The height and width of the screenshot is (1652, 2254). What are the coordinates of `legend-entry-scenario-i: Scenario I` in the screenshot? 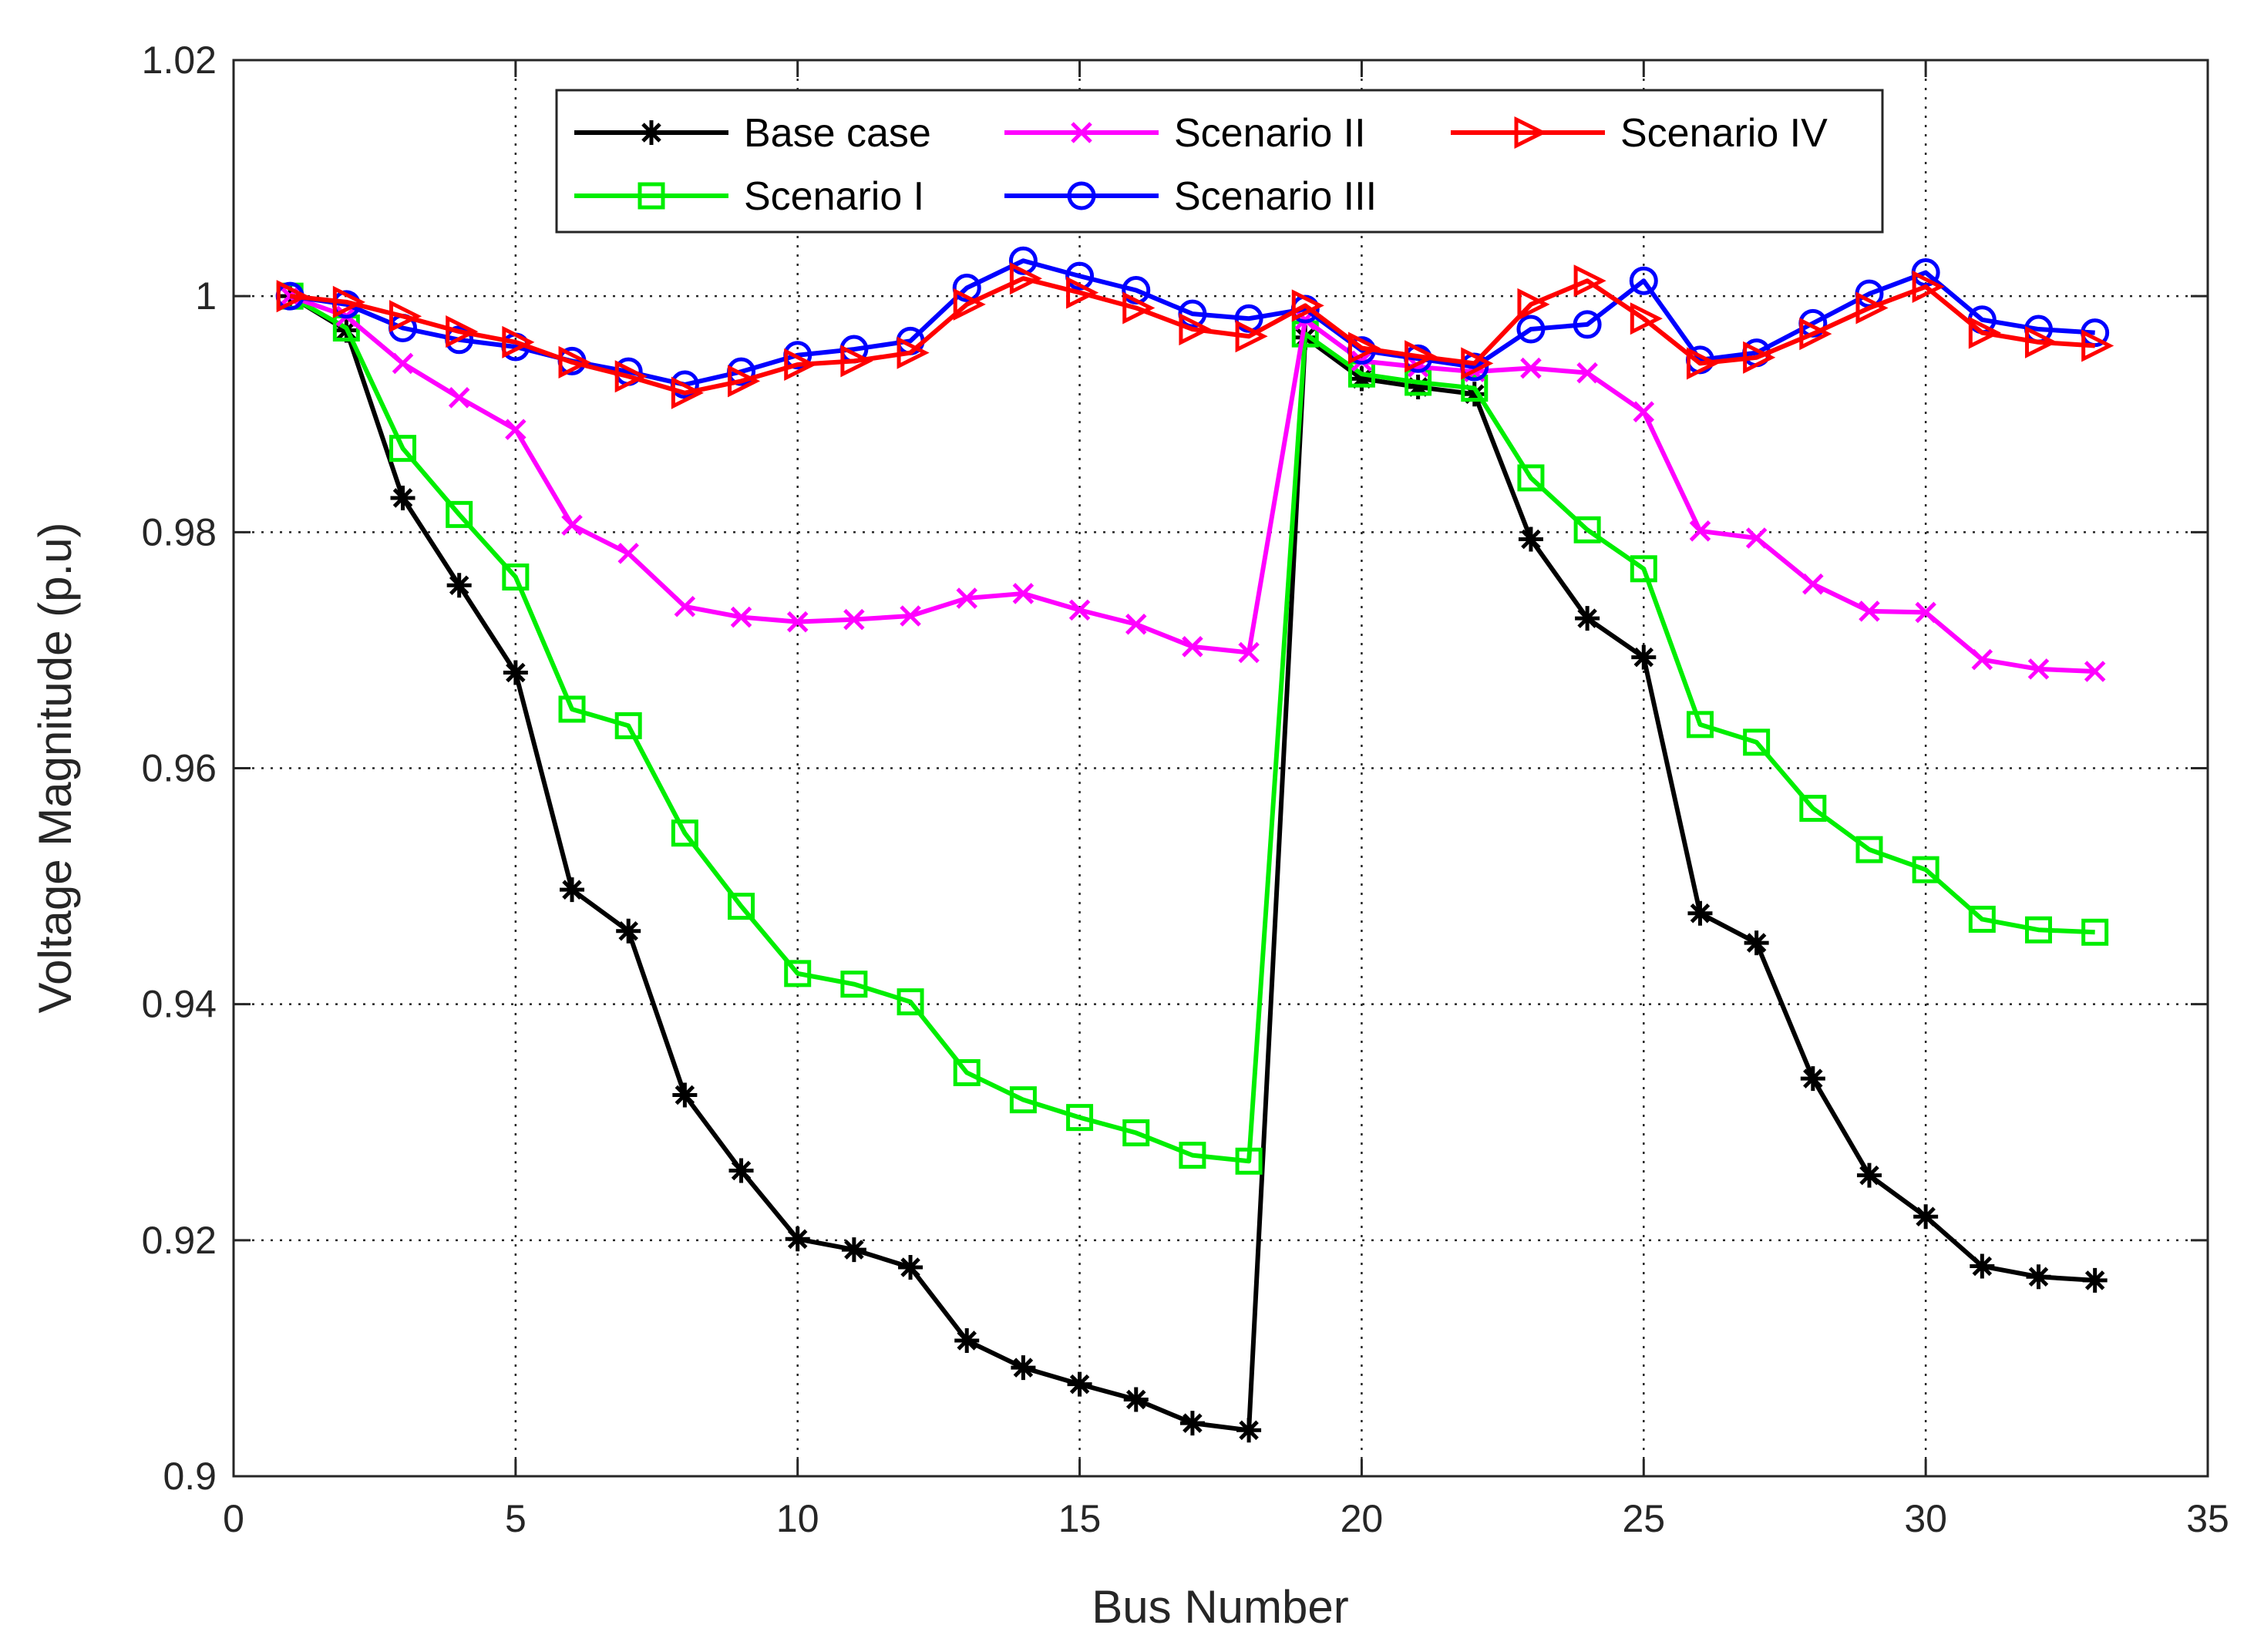 It's located at (749, 196).